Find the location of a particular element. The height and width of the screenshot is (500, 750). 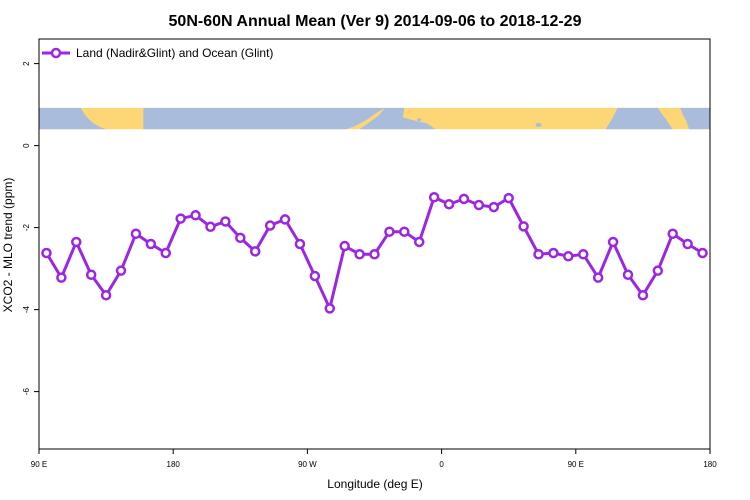

world-map-strip is located at coordinates (374, 118).